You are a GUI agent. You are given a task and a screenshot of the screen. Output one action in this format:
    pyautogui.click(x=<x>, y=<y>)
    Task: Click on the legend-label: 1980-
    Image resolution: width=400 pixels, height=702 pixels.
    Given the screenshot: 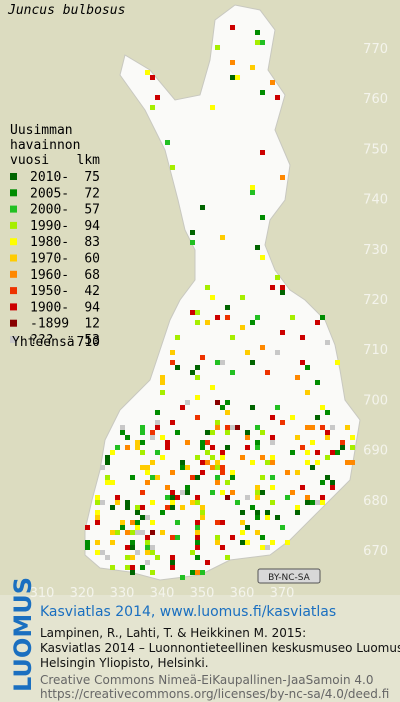 What is the action you would take?
    pyautogui.click(x=49, y=242)
    